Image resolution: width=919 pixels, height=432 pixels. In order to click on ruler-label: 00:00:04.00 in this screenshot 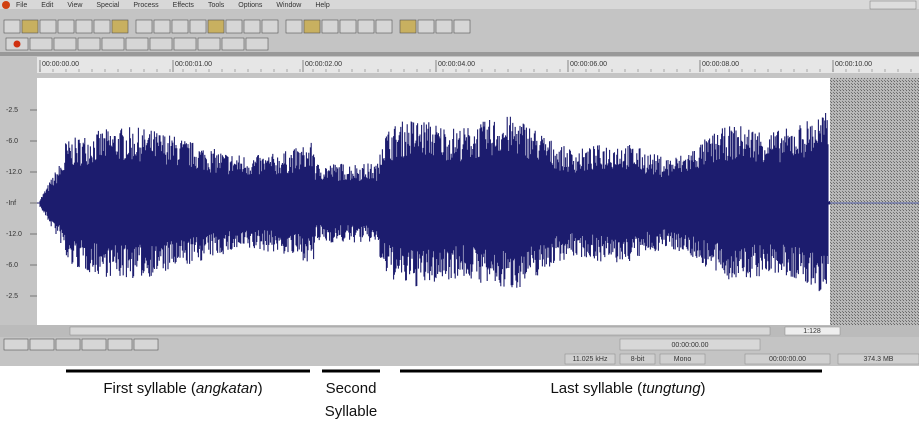, I will do `click(456, 64)`.